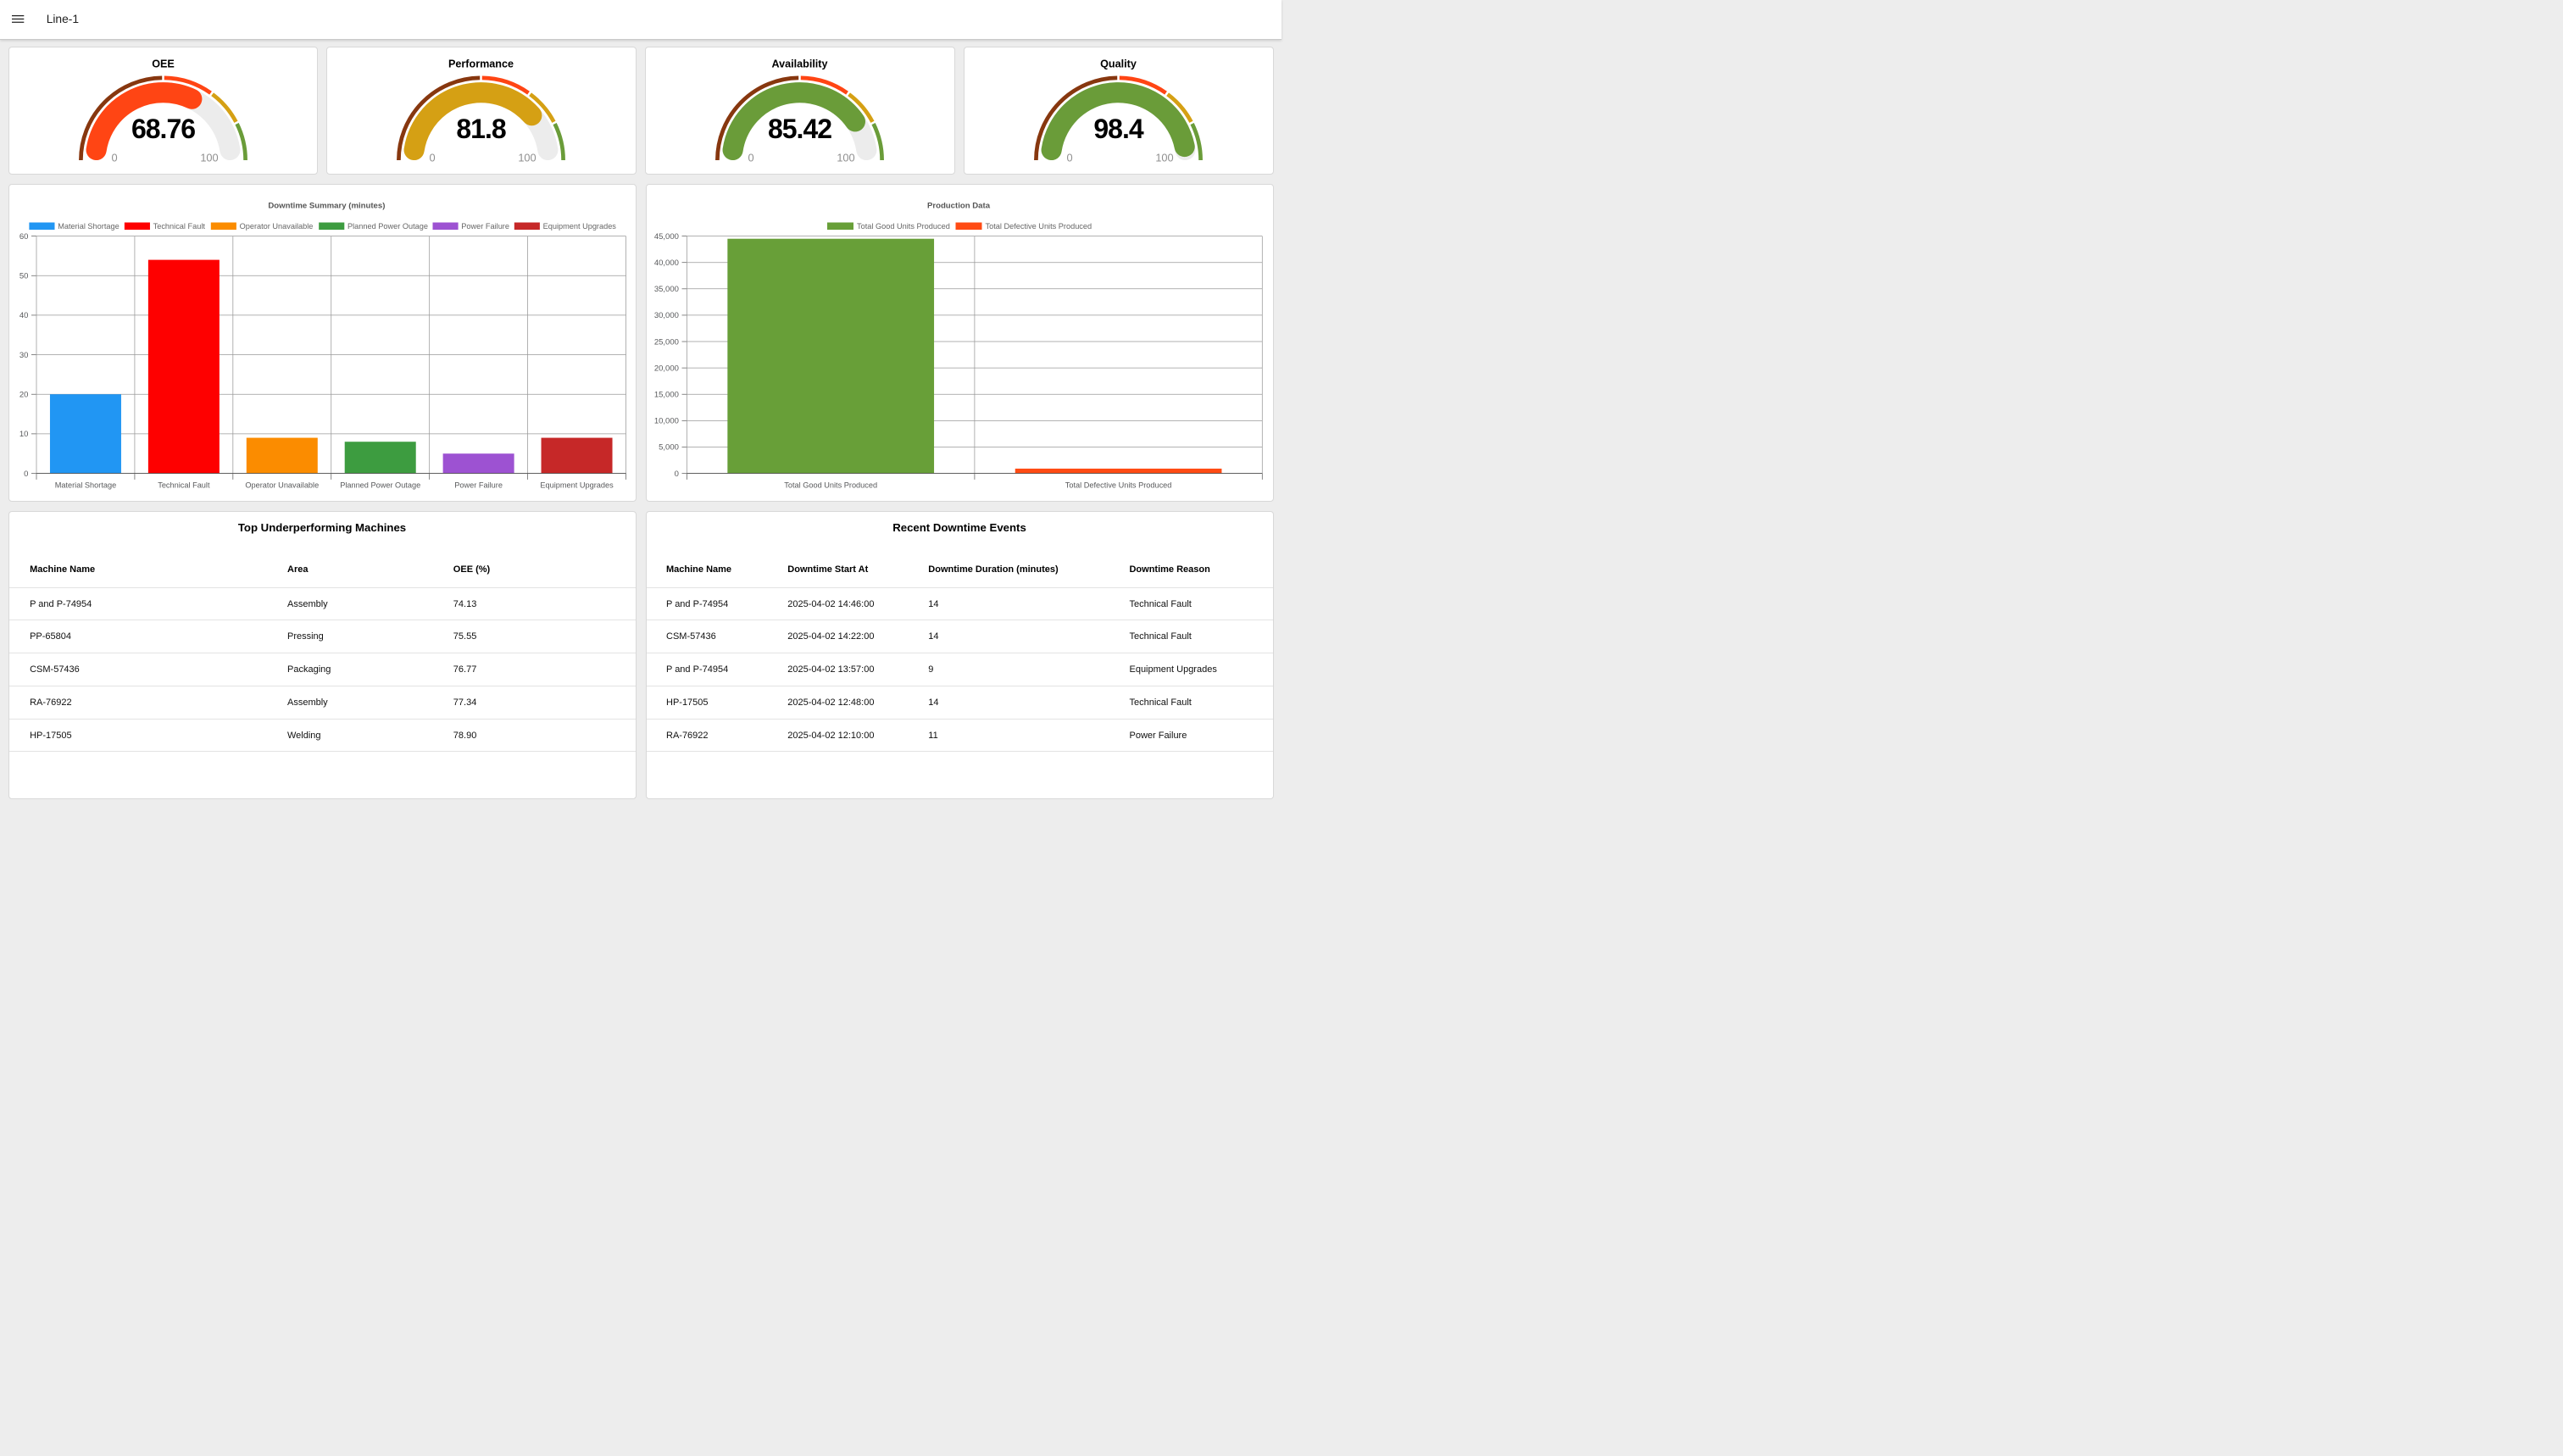 The height and width of the screenshot is (1456, 2563). Describe the element at coordinates (326, 206) in the screenshot. I see `svg-text: Downtime Summary (minutes)` at that location.